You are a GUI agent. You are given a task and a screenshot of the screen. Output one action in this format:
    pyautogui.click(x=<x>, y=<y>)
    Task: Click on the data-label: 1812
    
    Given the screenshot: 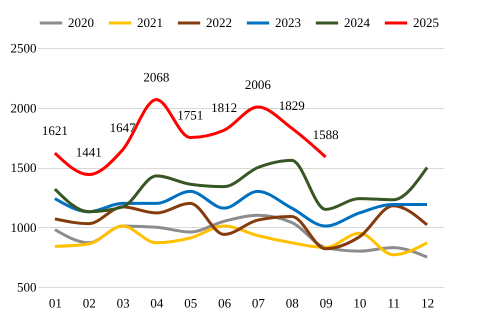 What is the action you would take?
    pyautogui.click(x=224, y=108)
    